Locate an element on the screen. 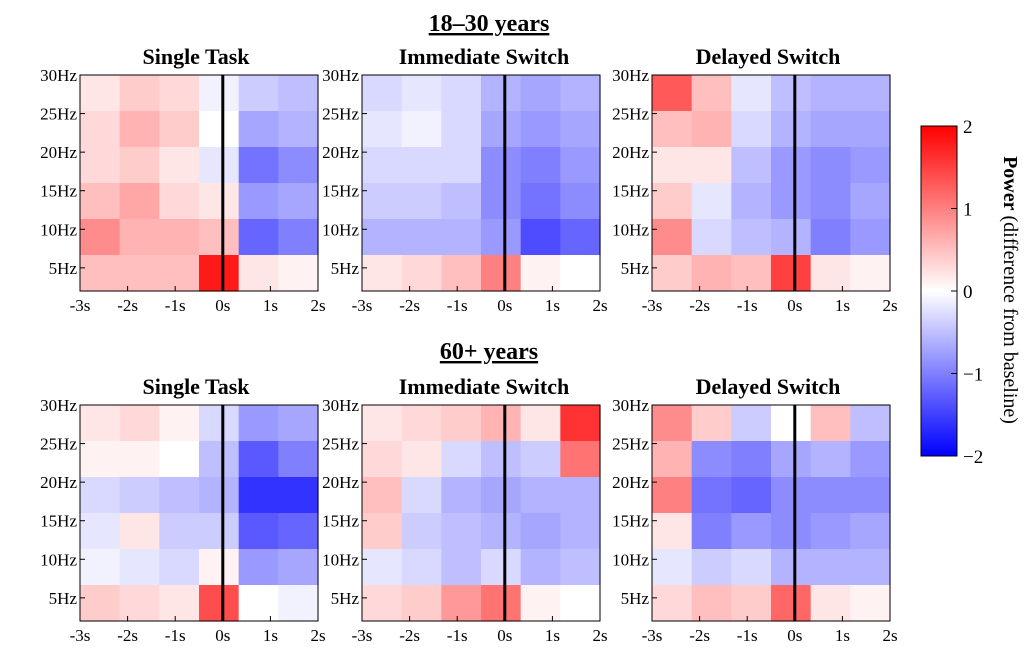  x-tick-label: 2s is located at coordinates (599, 305).